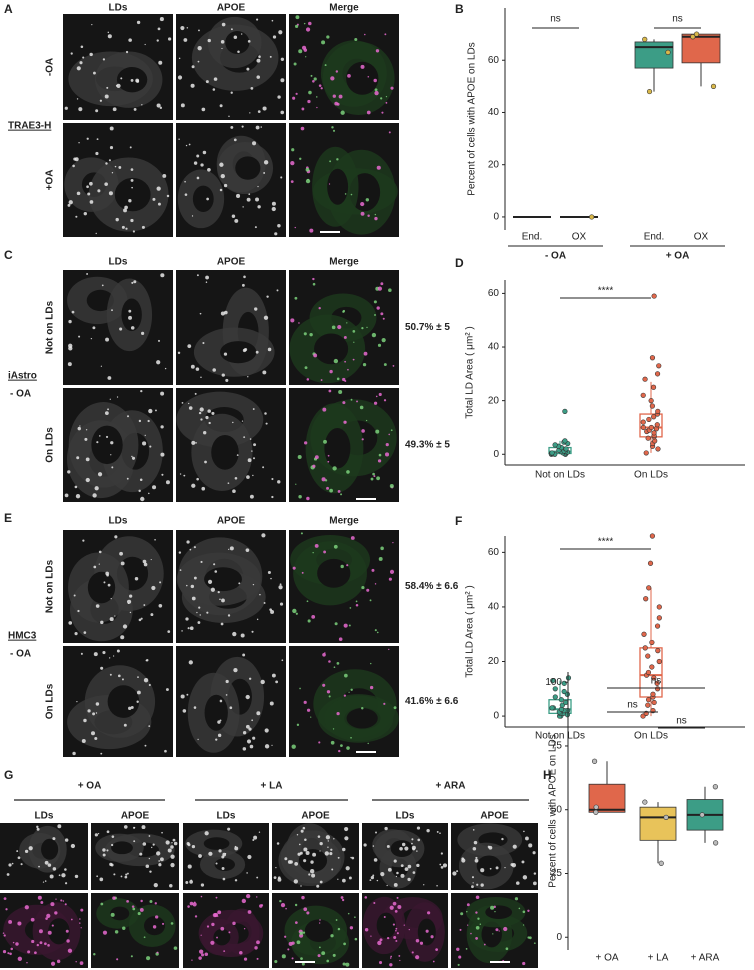 The image size is (754, 970). What do you see at coordinates (606, 958) in the screenshot?
I see `x-tick-label: + OA` at bounding box center [606, 958].